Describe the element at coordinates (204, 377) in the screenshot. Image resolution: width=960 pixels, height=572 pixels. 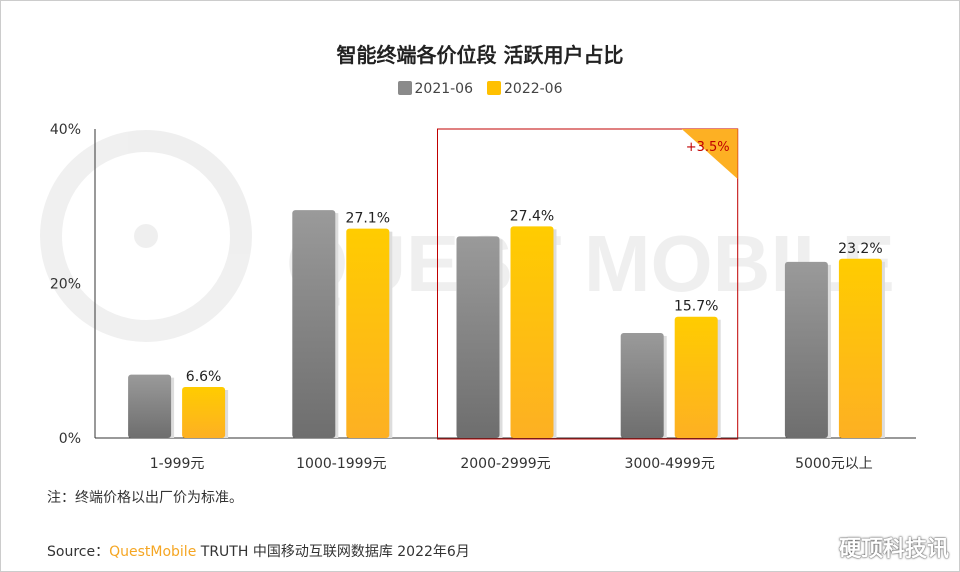
I see `data-label: 6.6%` at that location.